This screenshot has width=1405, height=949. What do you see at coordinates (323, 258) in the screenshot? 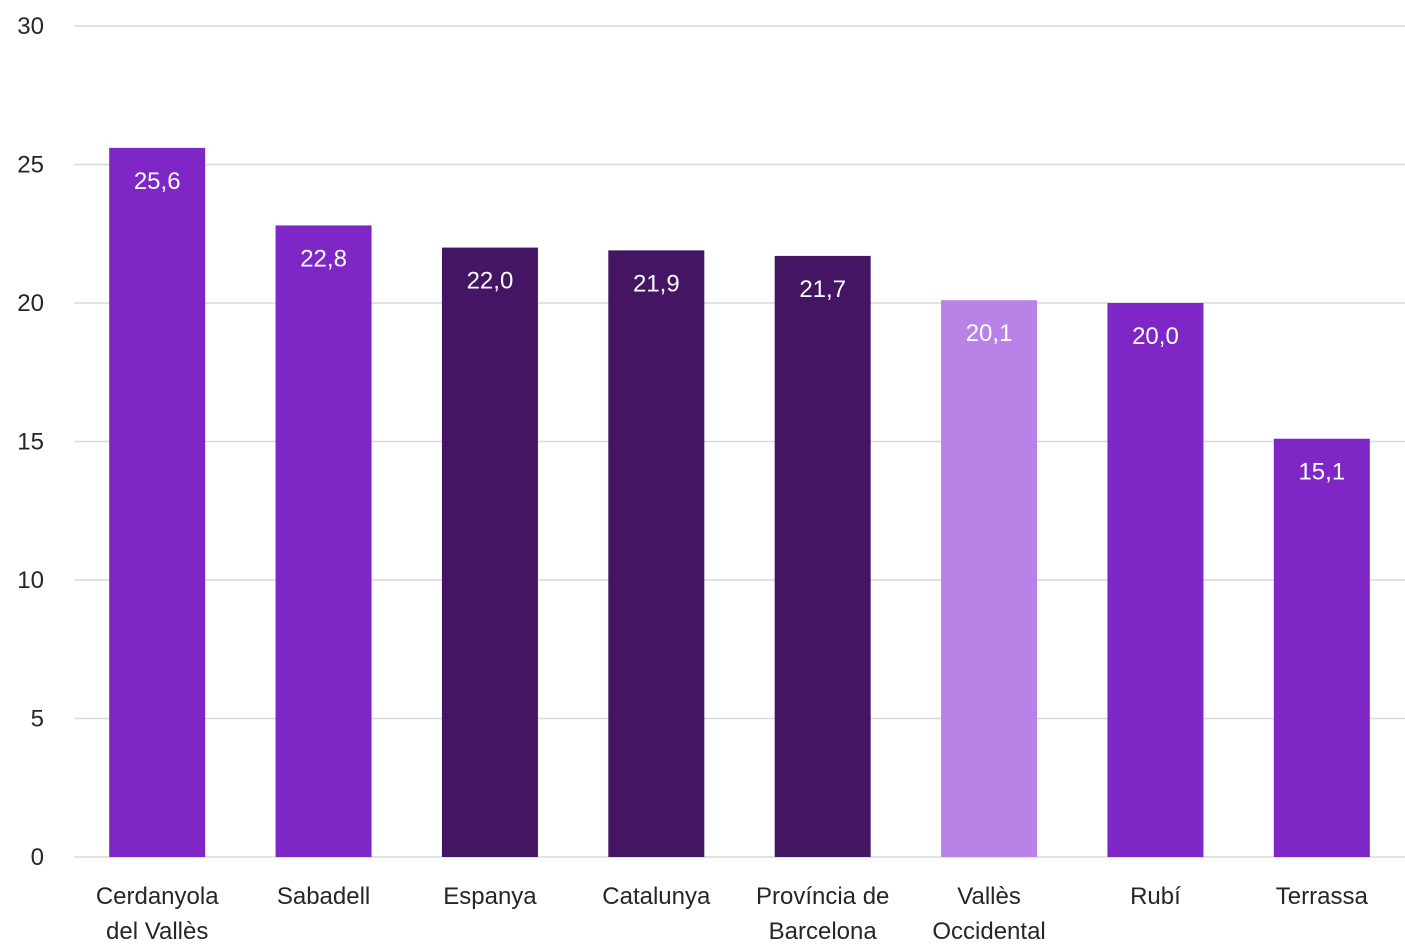
I see `data-label: 22,8` at bounding box center [323, 258].